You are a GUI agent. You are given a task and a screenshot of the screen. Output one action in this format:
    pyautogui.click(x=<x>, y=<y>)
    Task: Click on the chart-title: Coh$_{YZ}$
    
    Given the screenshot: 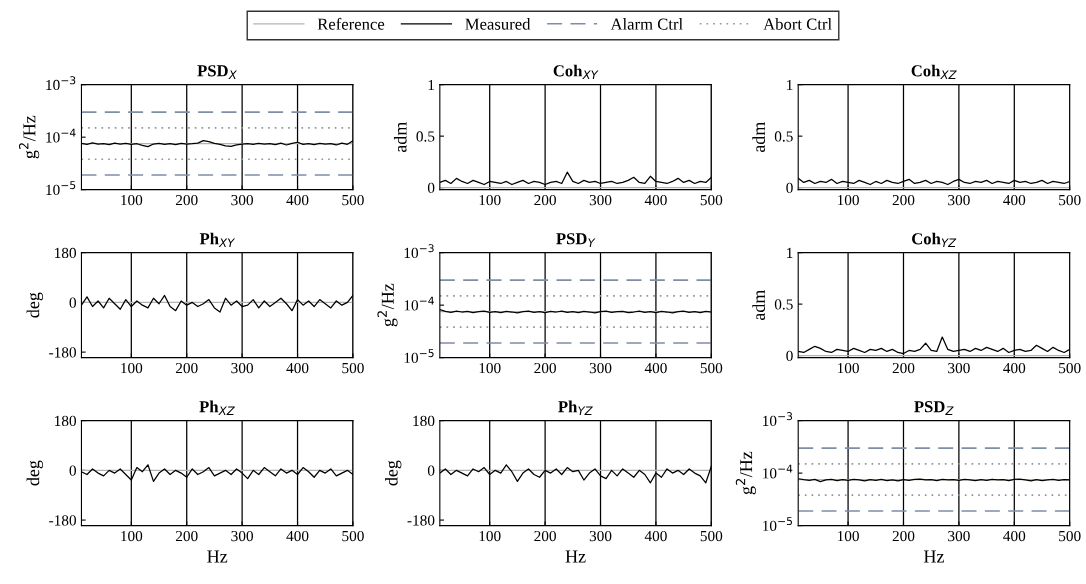 What is the action you would take?
    pyautogui.click(x=934, y=239)
    